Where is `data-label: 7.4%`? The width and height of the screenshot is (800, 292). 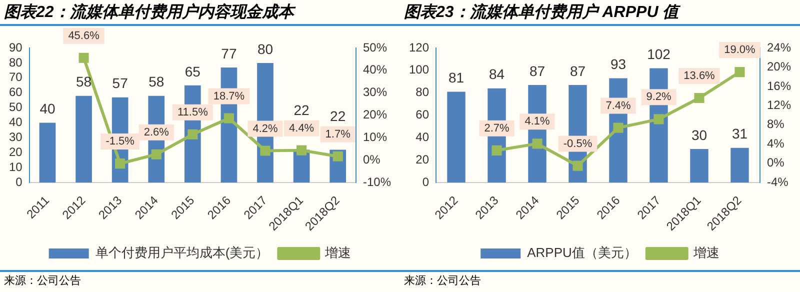
data-label: 7.4% is located at coordinates (618, 106).